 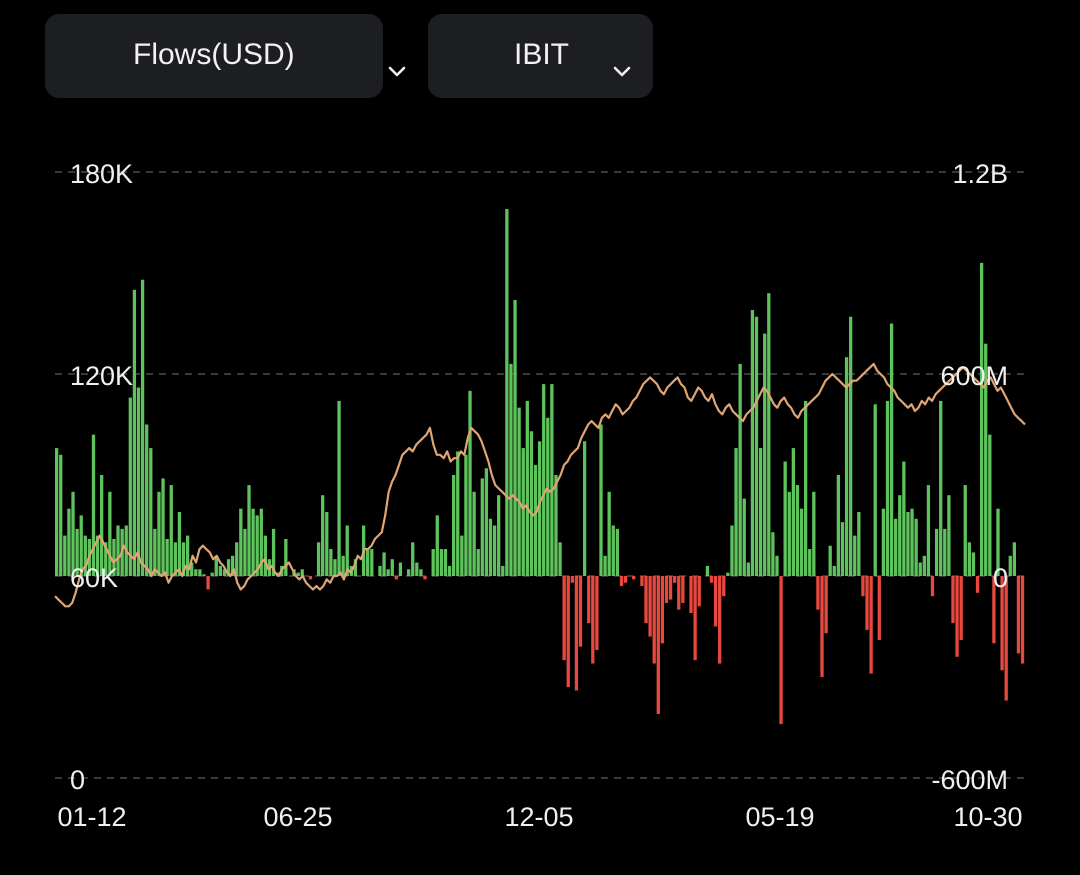 What do you see at coordinates (779, 817) in the screenshot?
I see `x-axis-tick: 05-19` at bounding box center [779, 817].